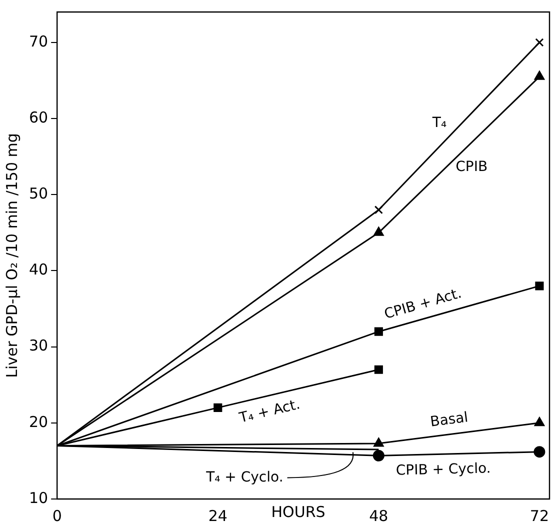 The image size is (556, 529). What do you see at coordinates (423, 304) in the screenshot?
I see `text: CPIB + Act.` at bounding box center [423, 304].